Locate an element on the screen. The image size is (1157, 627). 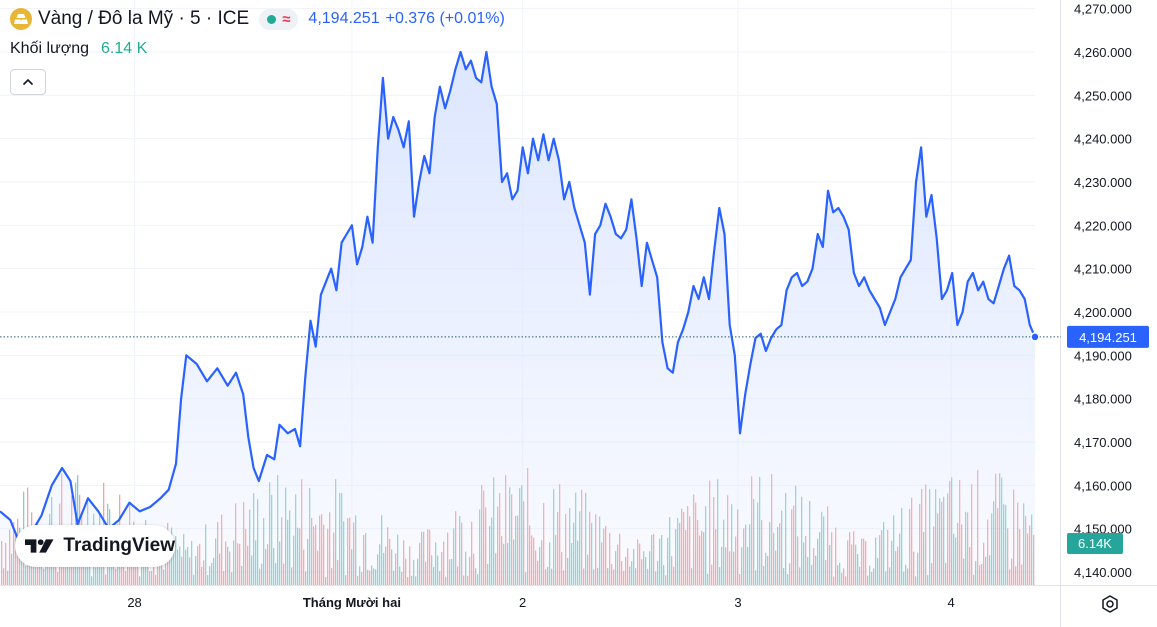
y-tick-label: 4,190.000 is located at coordinates (1103, 355).